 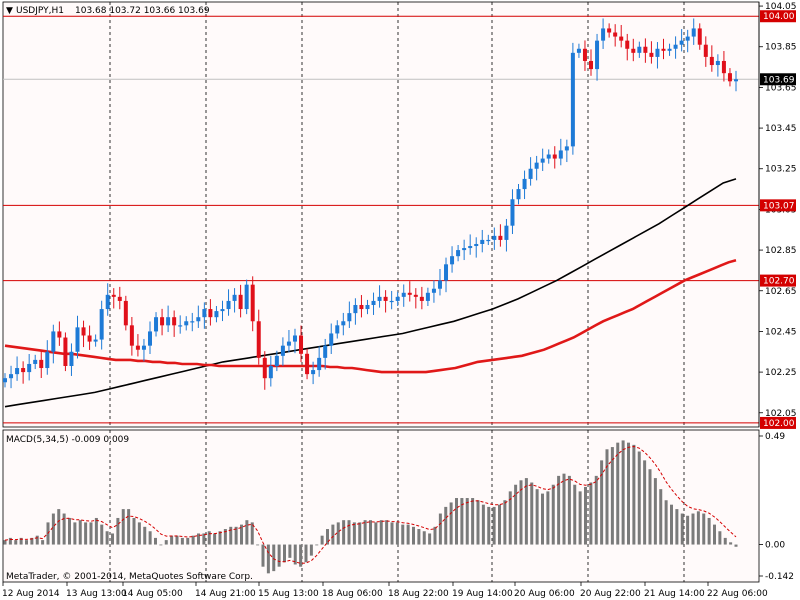 I want to click on time-tick-label: 18 Aug 22:00, so click(x=418, y=594).